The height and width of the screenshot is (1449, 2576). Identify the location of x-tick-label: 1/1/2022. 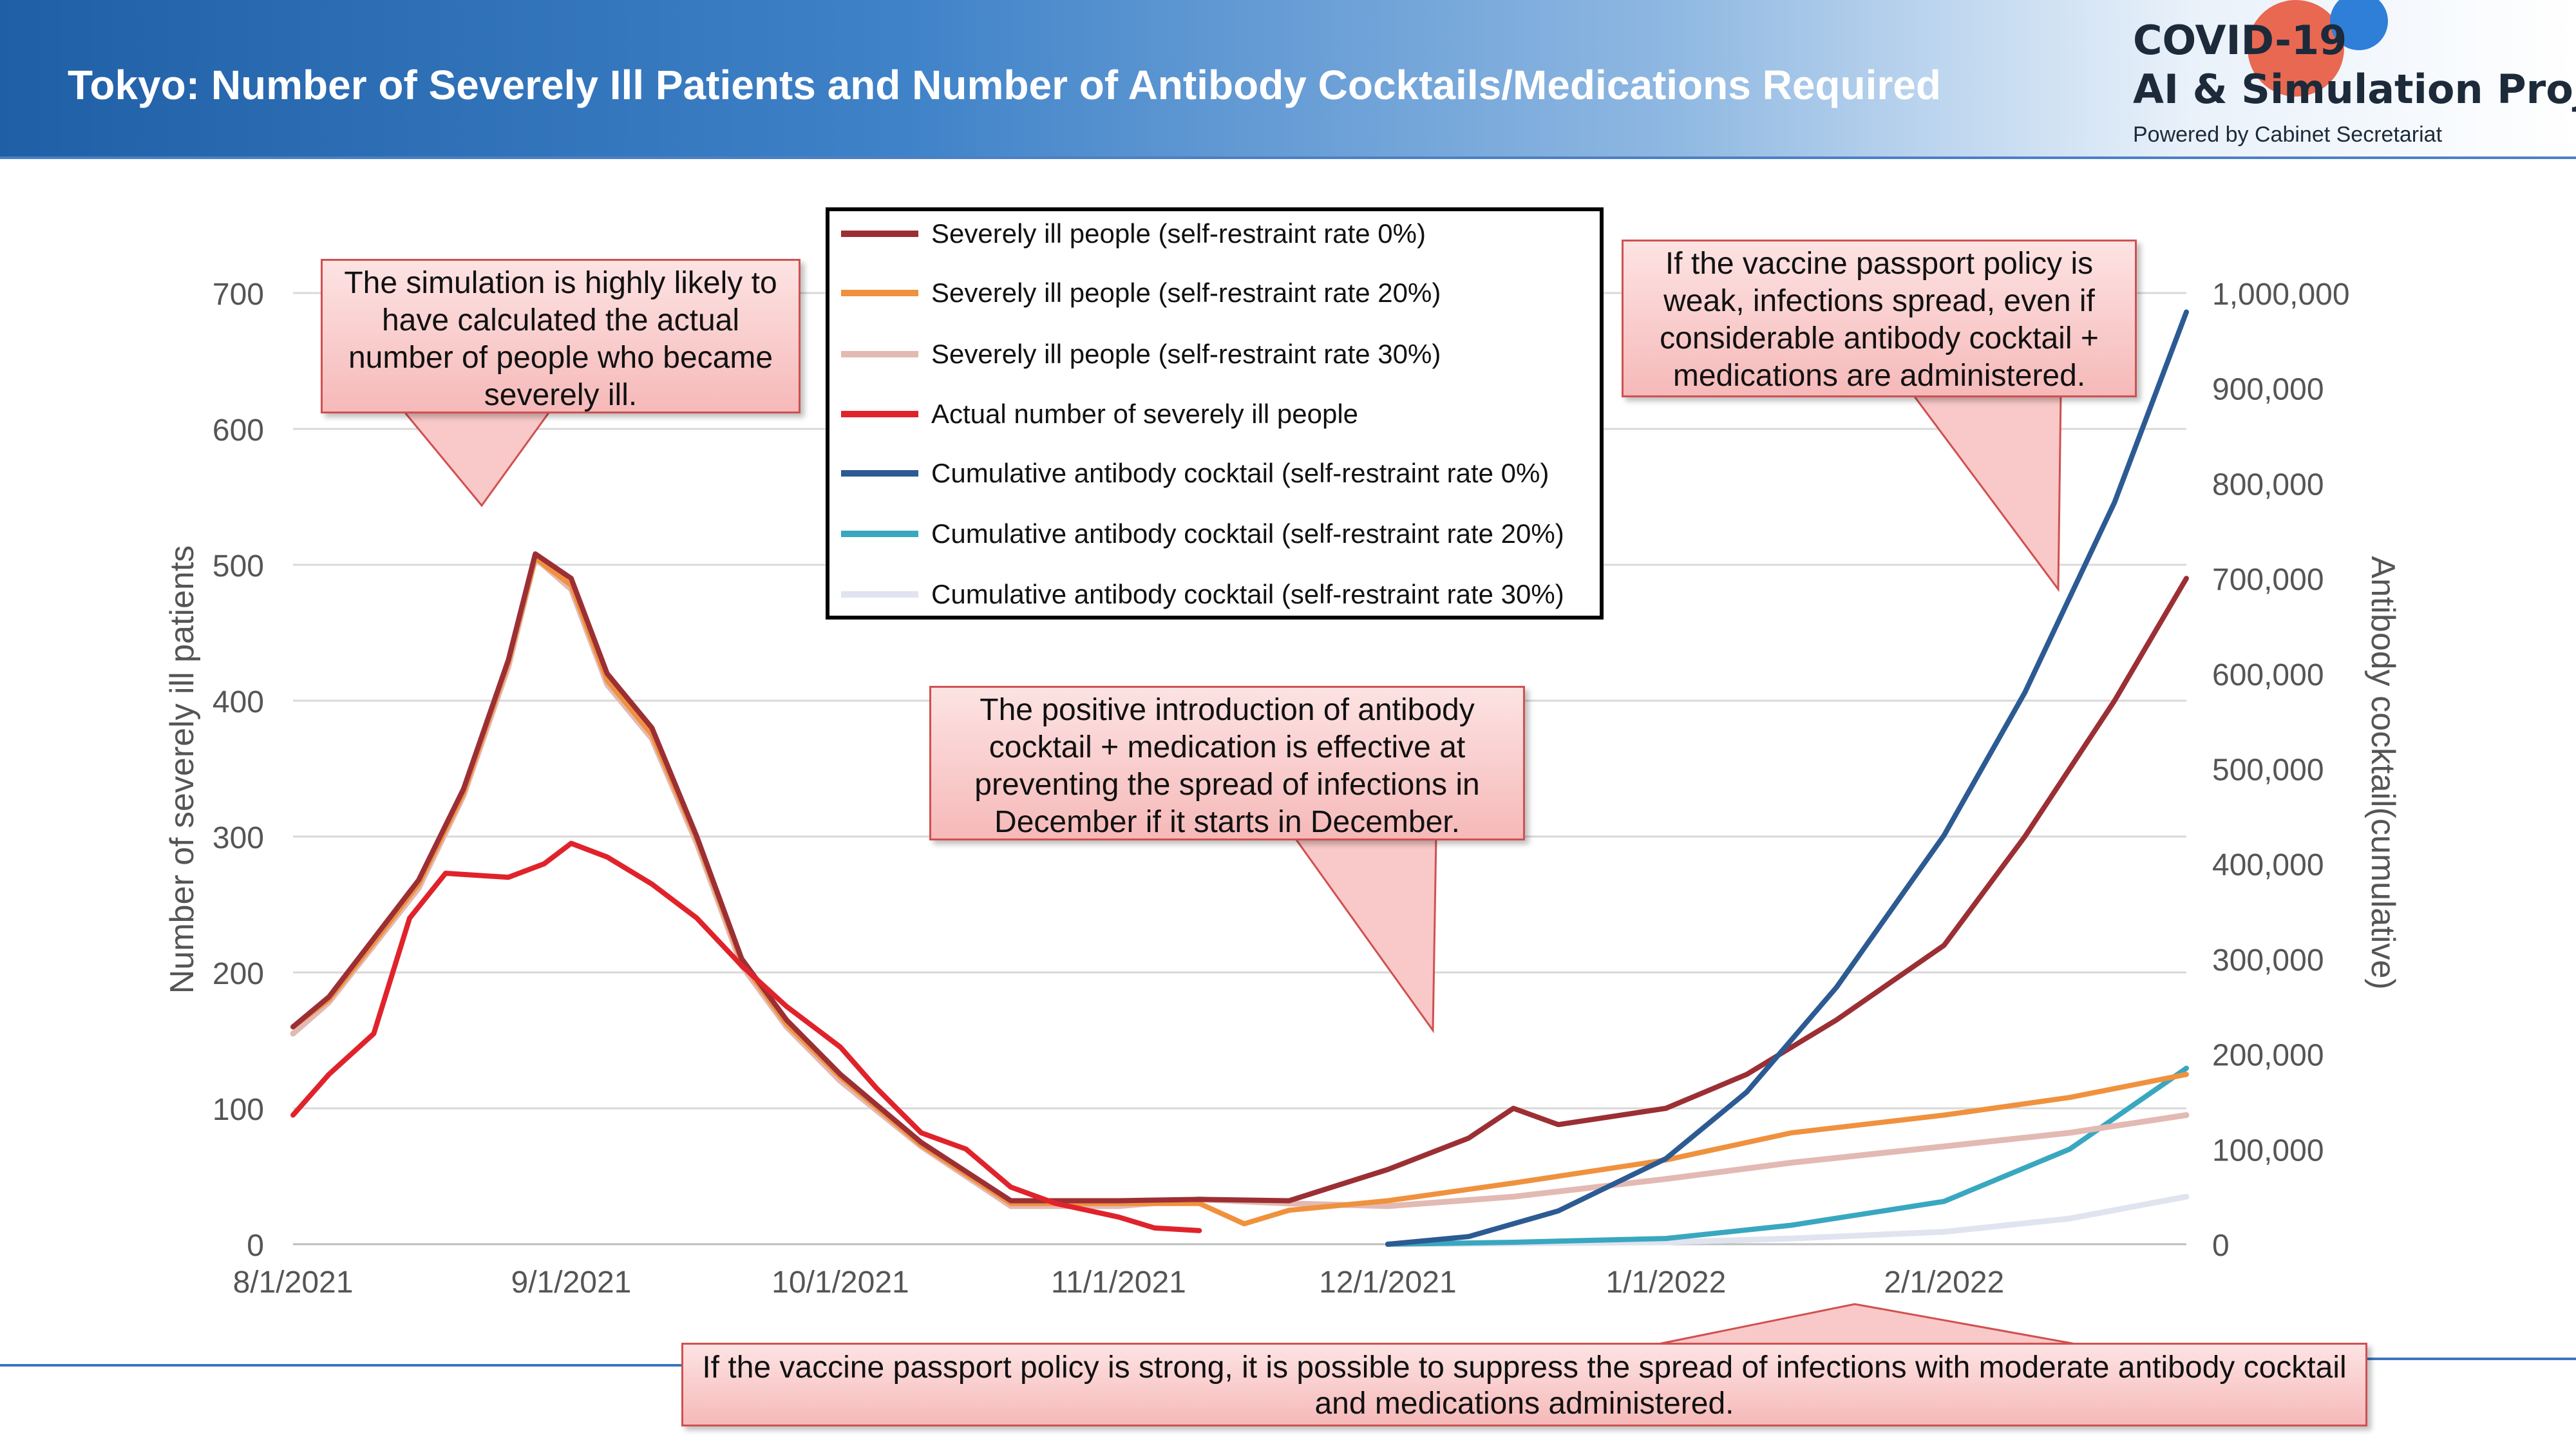
(1665, 1283).